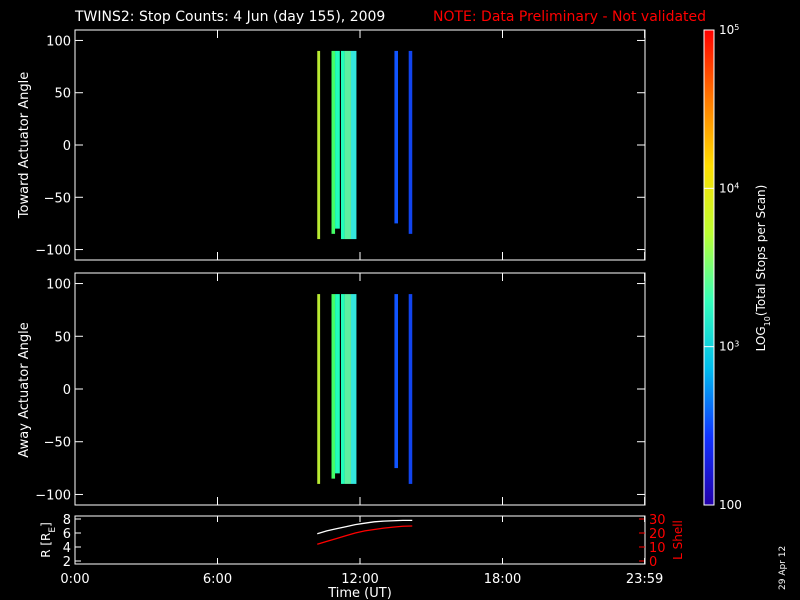 This screenshot has width=800, height=600. What do you see at coordinates (67, 520) in the screenshot?
I see `r-tick-label: 8` at bounding box center [67, 520].